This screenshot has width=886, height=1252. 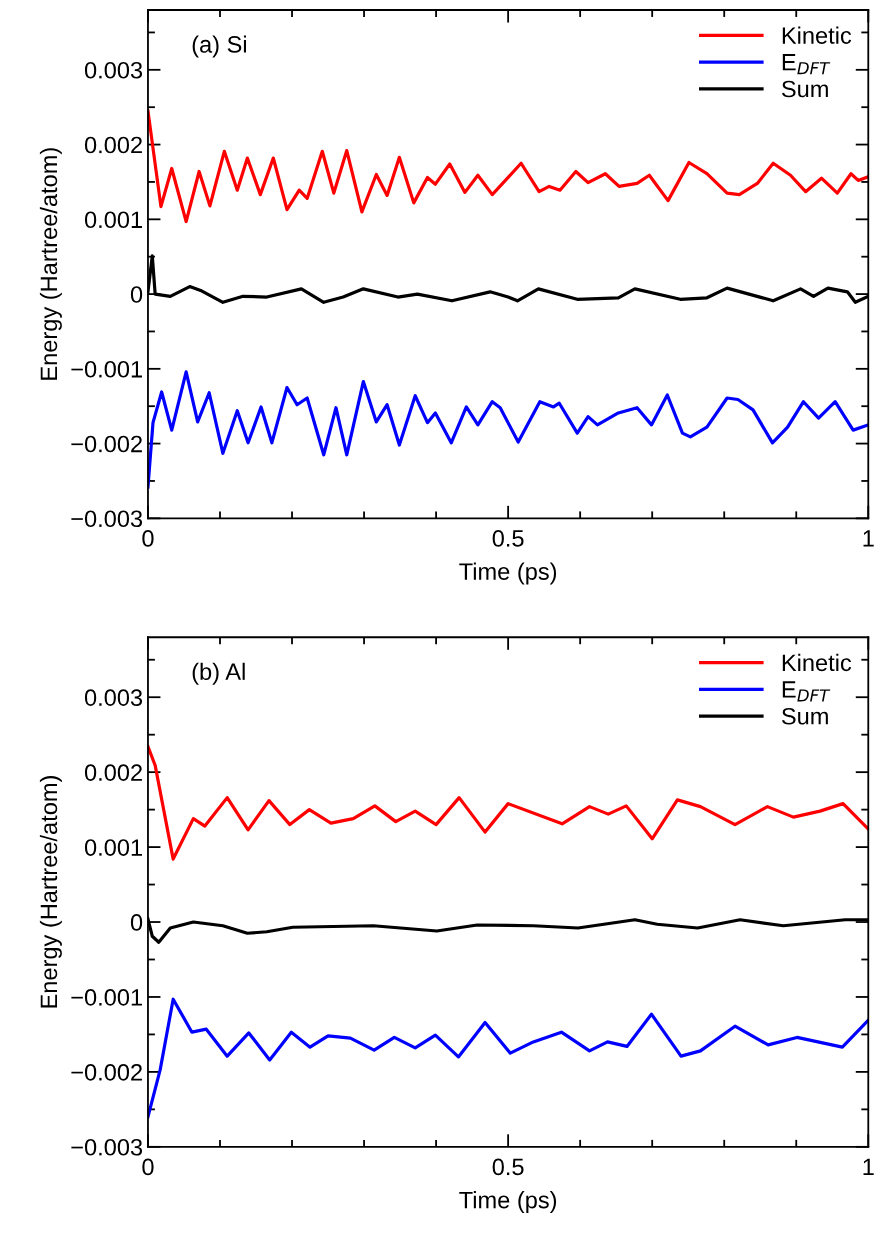 I want to click on annotation: (b) Al, so click(x=218, y=673).